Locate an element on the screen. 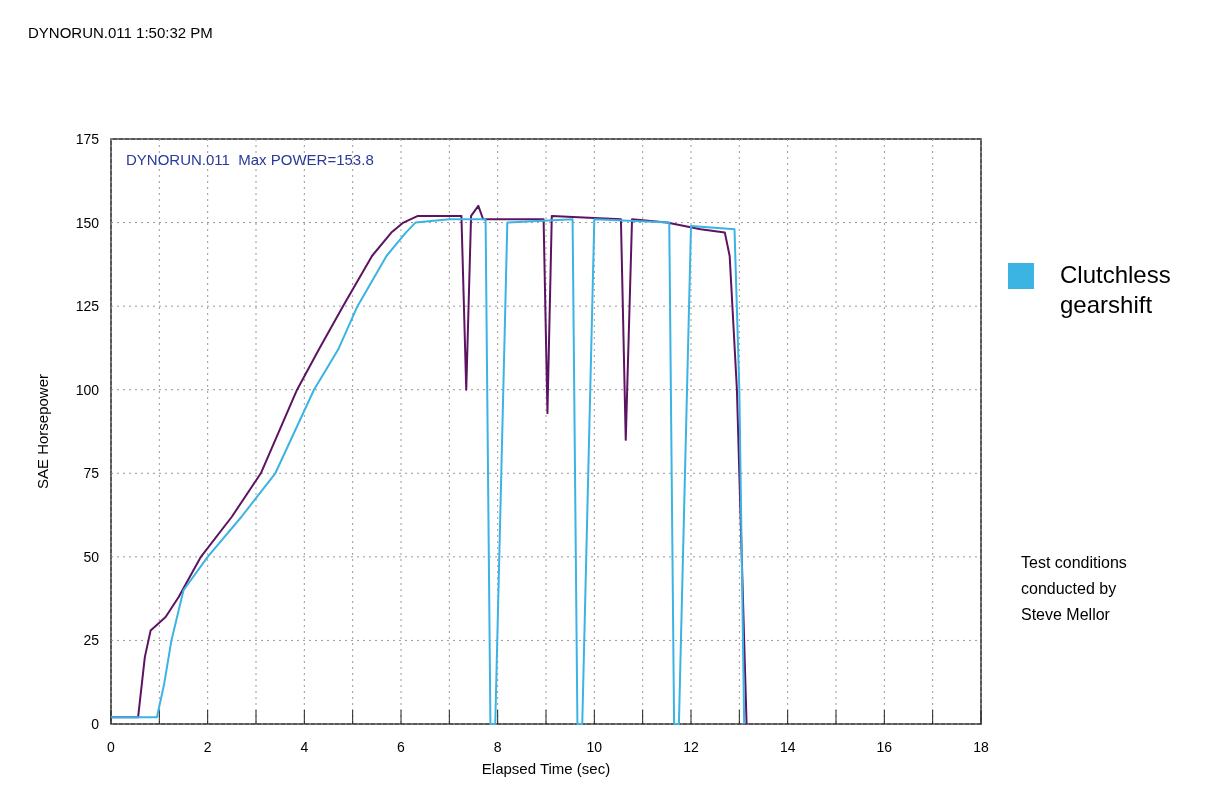  y-tick-label: 50 is located at coordinates (91, 556).